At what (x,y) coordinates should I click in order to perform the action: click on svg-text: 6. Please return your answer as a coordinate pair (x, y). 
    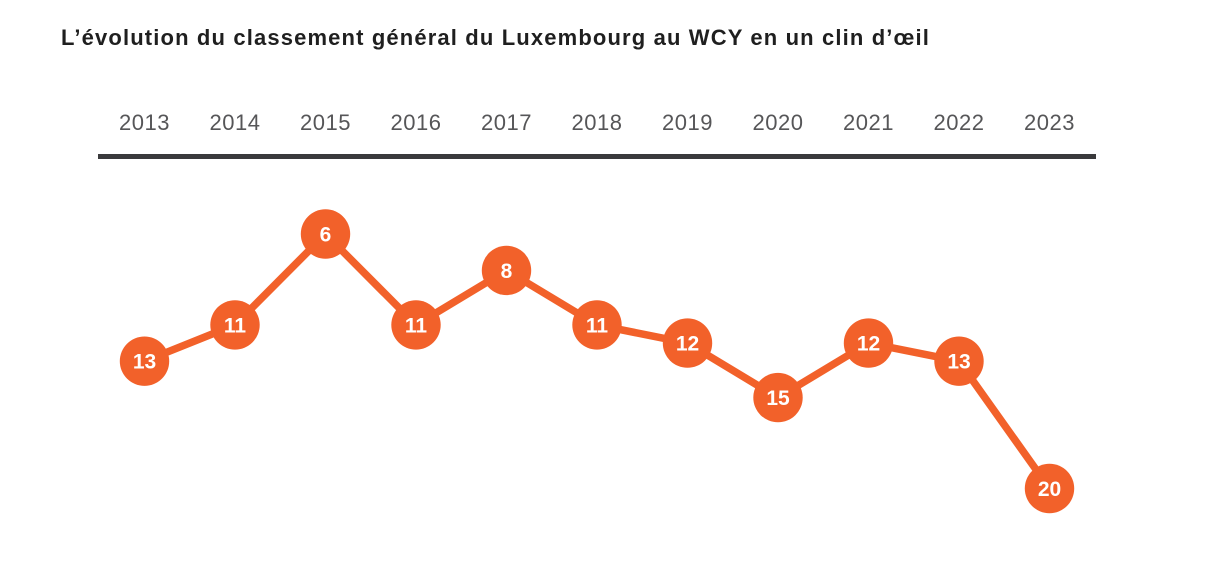
    Looking at the image, I should click on (326, 235).